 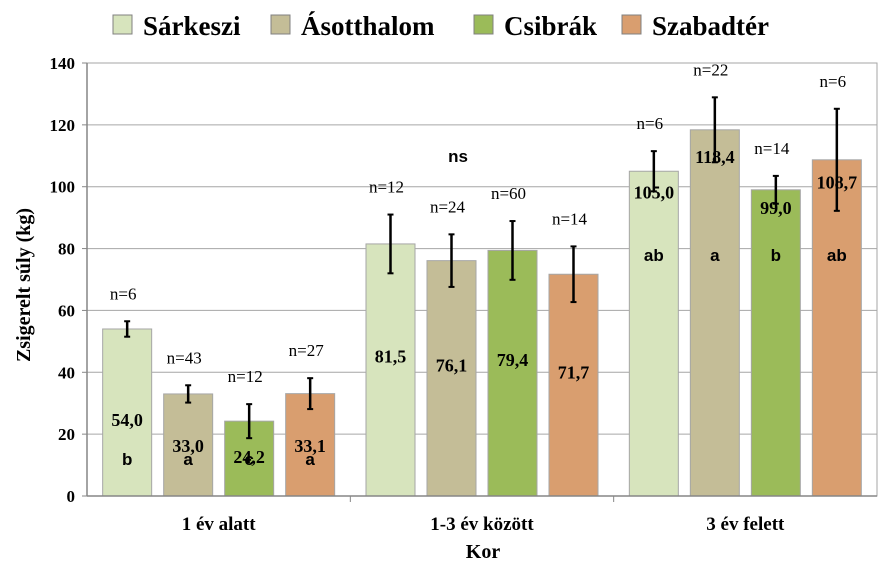 I want to click on data-label: 79,4, so click(x=513, y=360).